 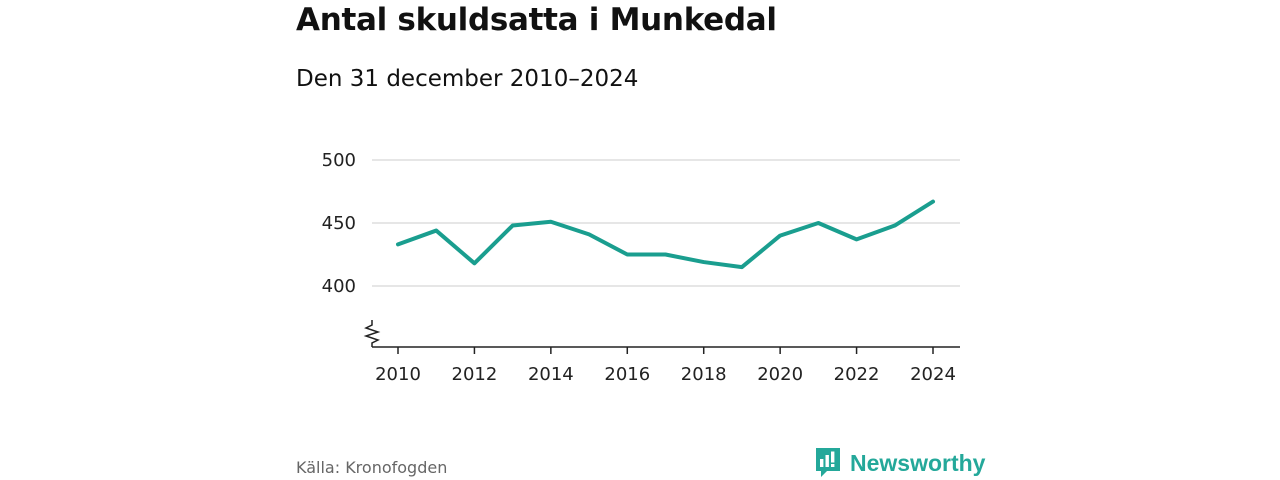 What do you see at coordinates (627, 374) in the screenshot?
I see `x-tick-label: 2016` at bounding box center [627, 374].